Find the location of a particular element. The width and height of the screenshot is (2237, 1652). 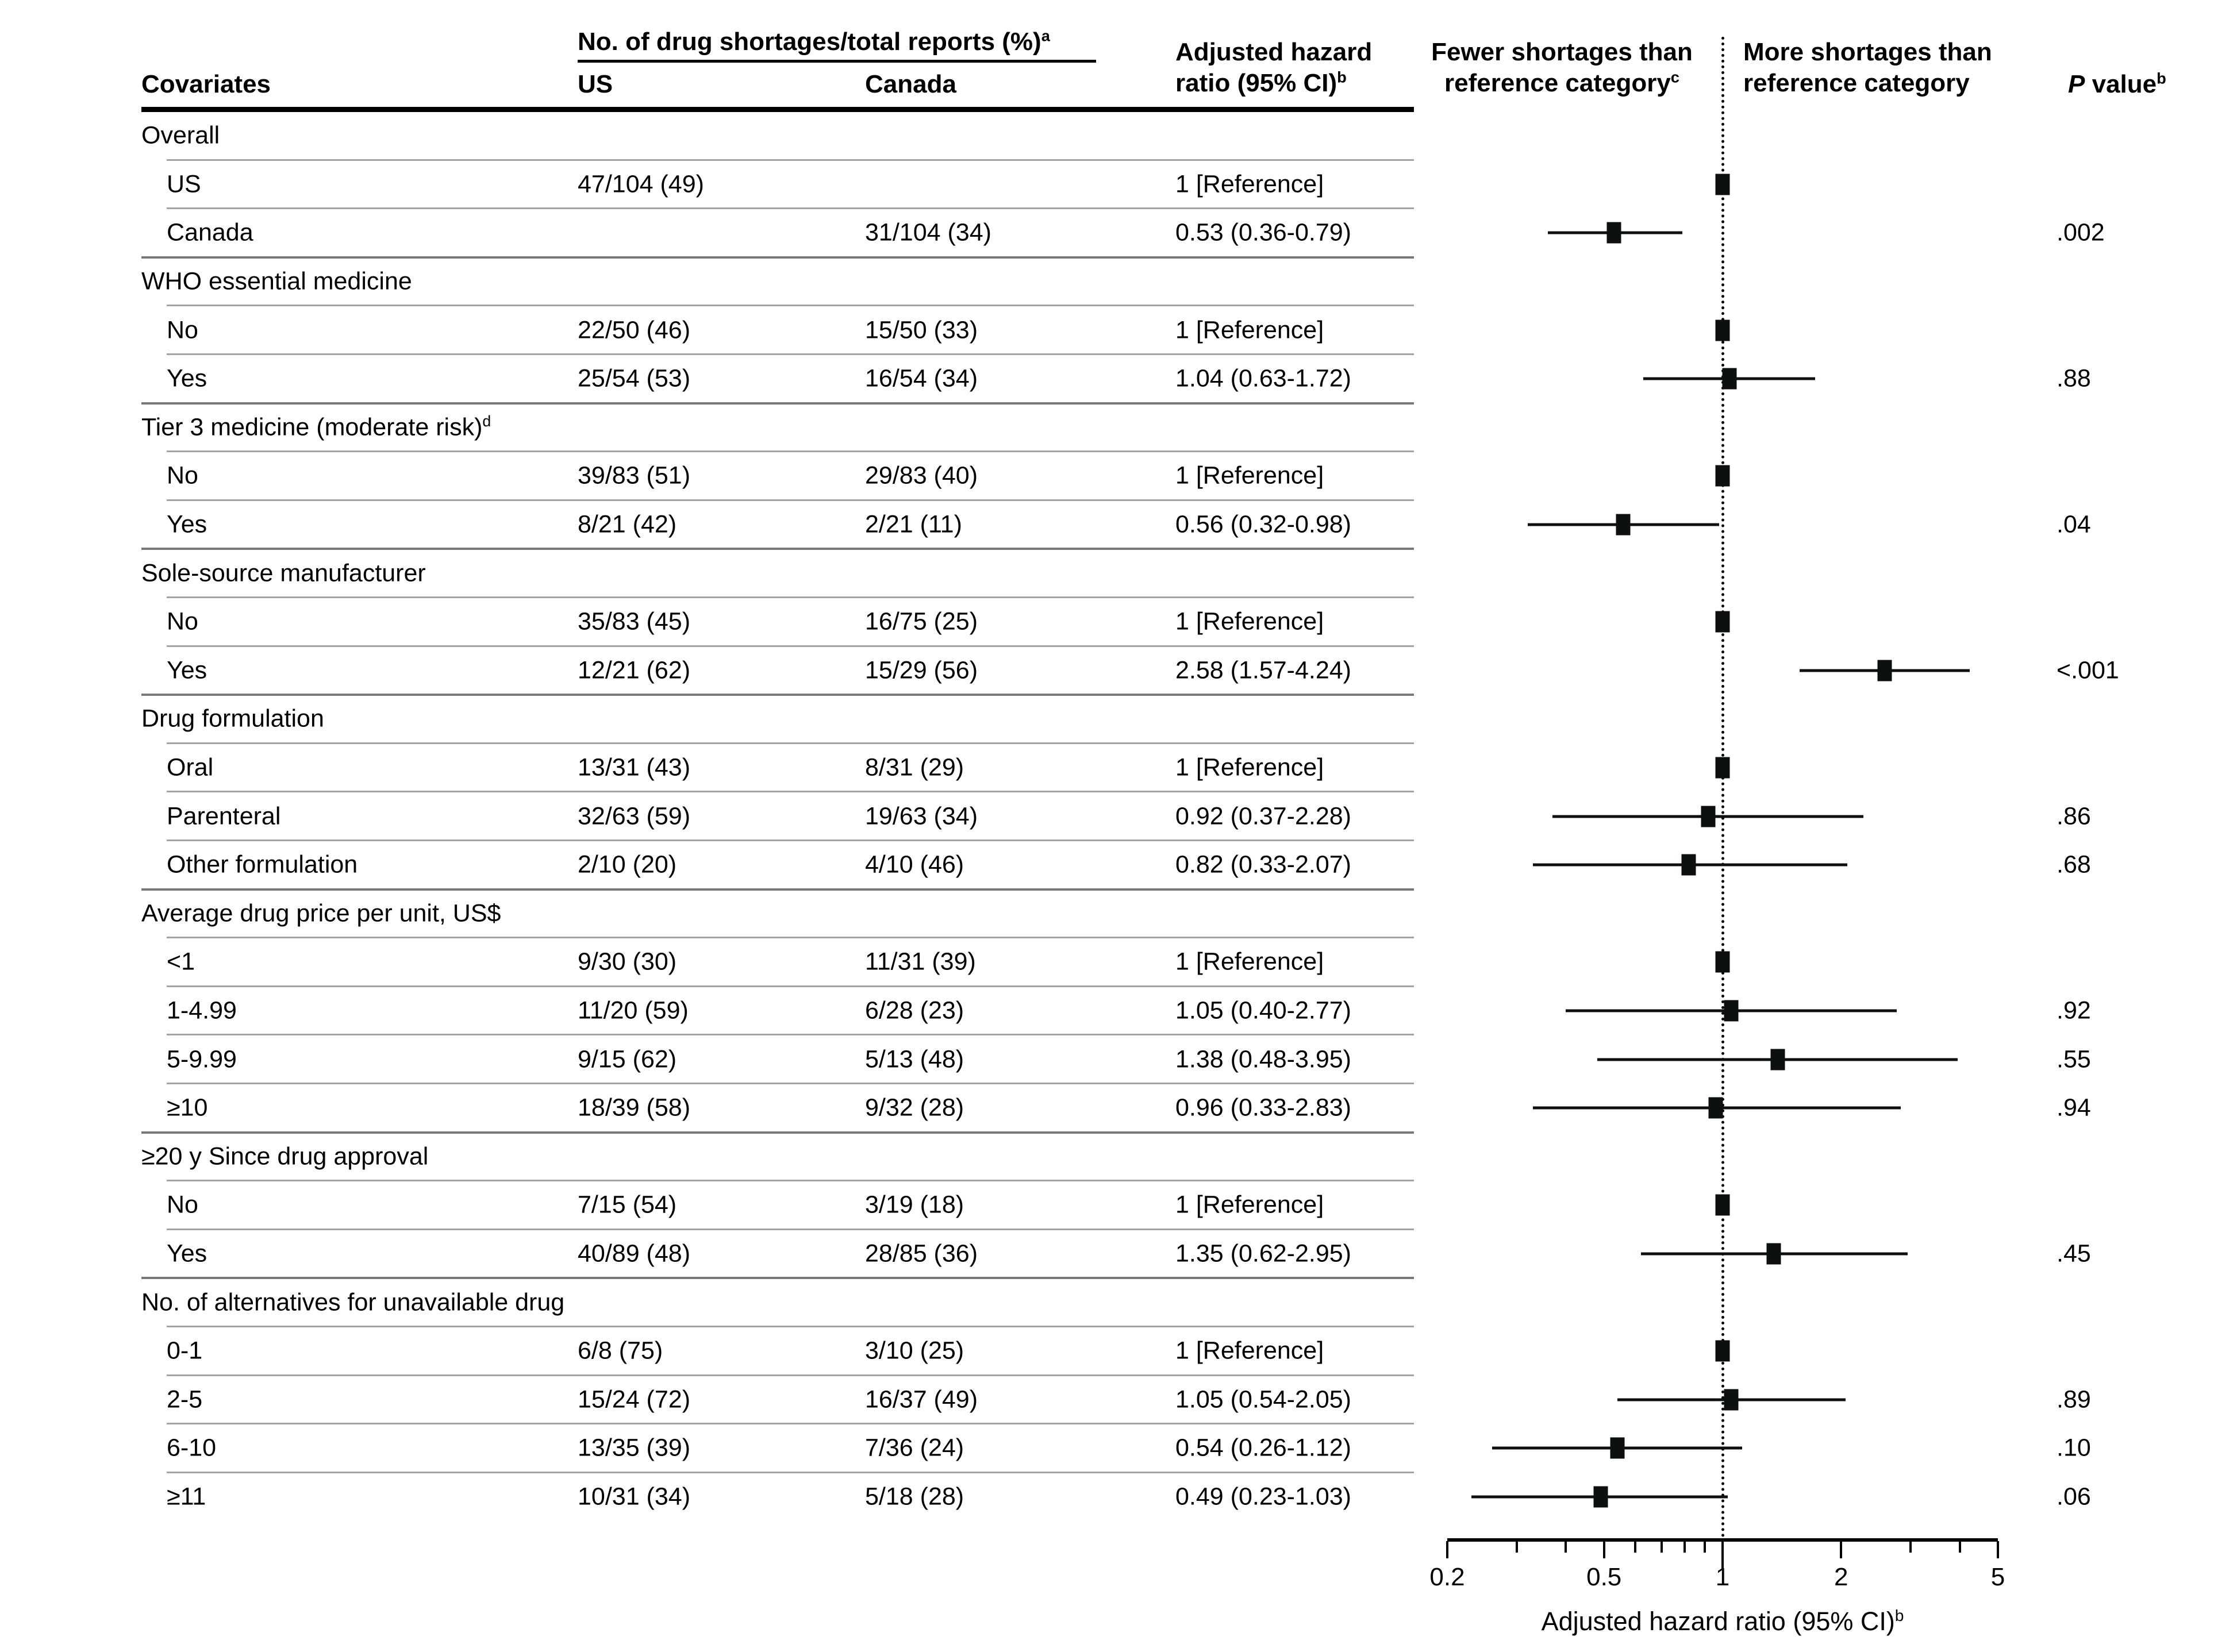

covariate-label: Canada is located at coordinates (210, 232).